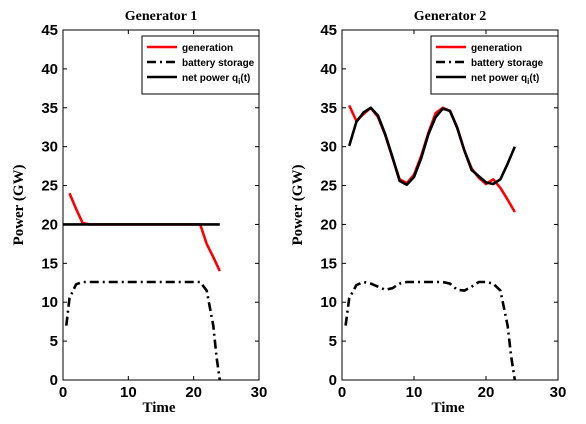 Image resolution: width=586 pixels, height=424 pixels. What do you see at coordinates (431, 146) in the screenshot?
I see `series-line-net` at bounding box center [431, 146].